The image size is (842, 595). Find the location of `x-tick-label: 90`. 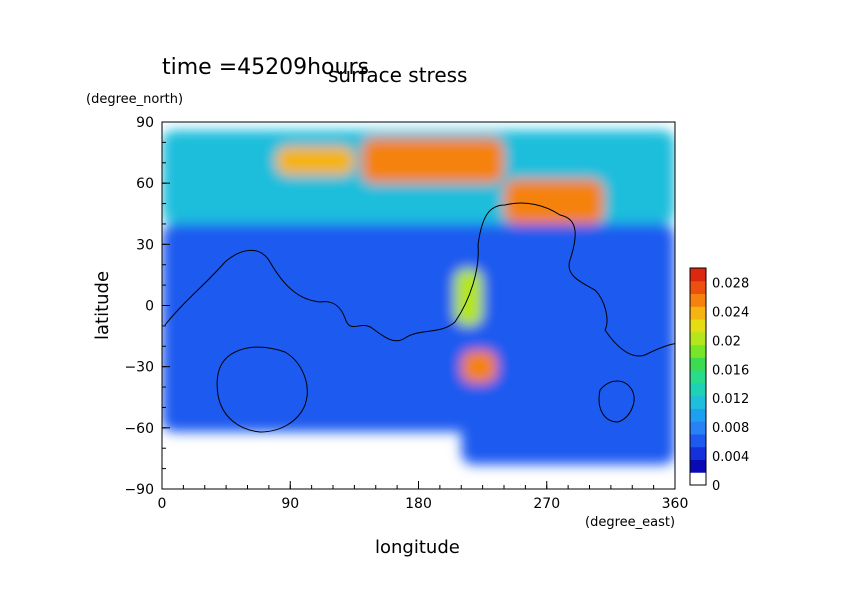

x-tick-label: 90 is located at coordinates (290, 504).